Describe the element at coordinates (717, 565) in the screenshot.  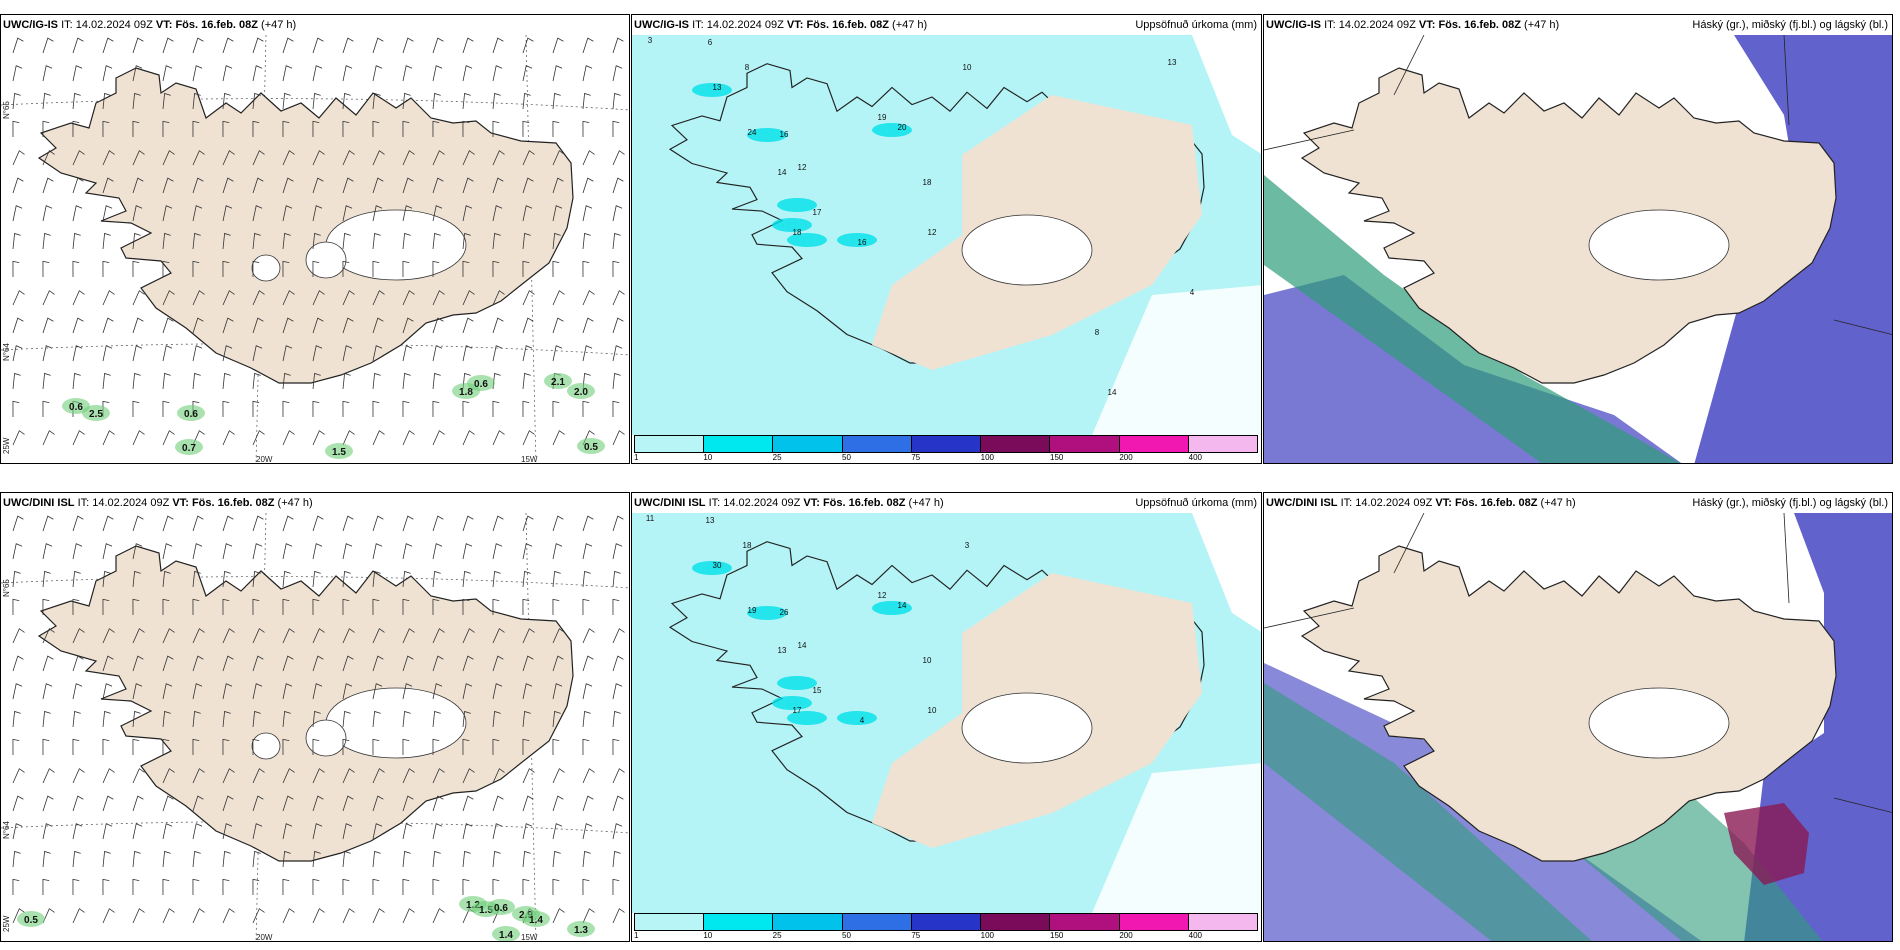
I see `precip-value: 30` at that location.